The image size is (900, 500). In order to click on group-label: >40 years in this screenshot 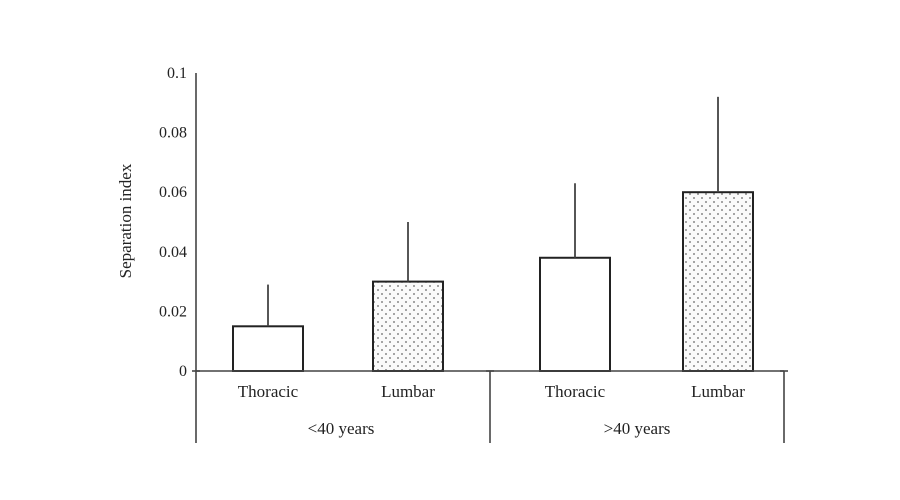, I will do `click(637, 428)`.